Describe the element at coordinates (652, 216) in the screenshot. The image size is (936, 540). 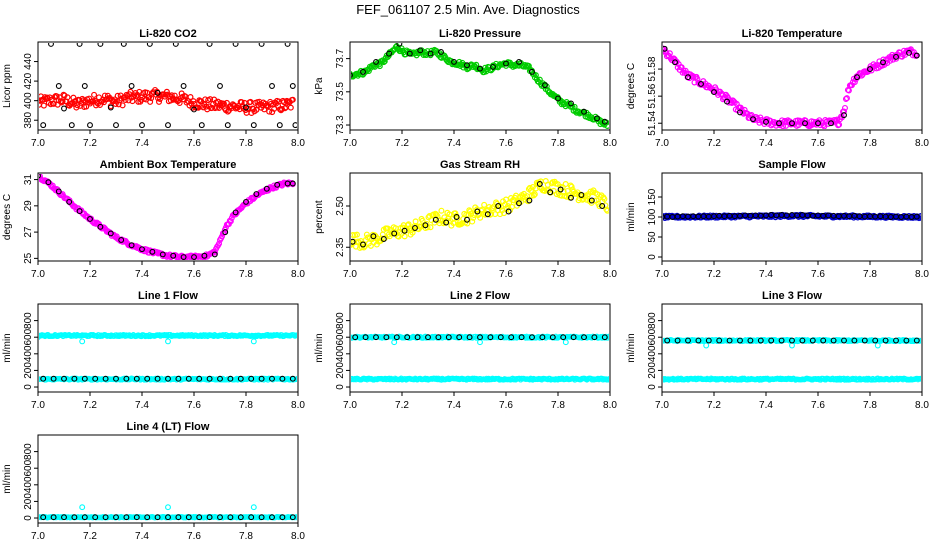
I see `y-tick-label: 100` at that location.